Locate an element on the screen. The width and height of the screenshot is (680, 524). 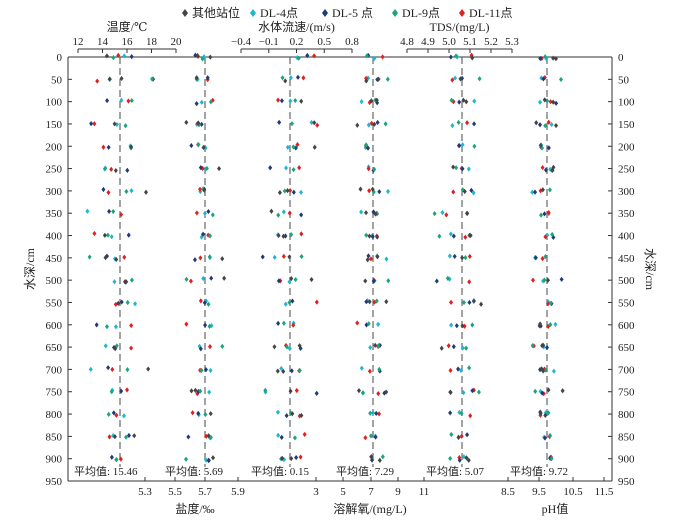
ytick-label-left-19: 950 is located at coordinates (54, 482).